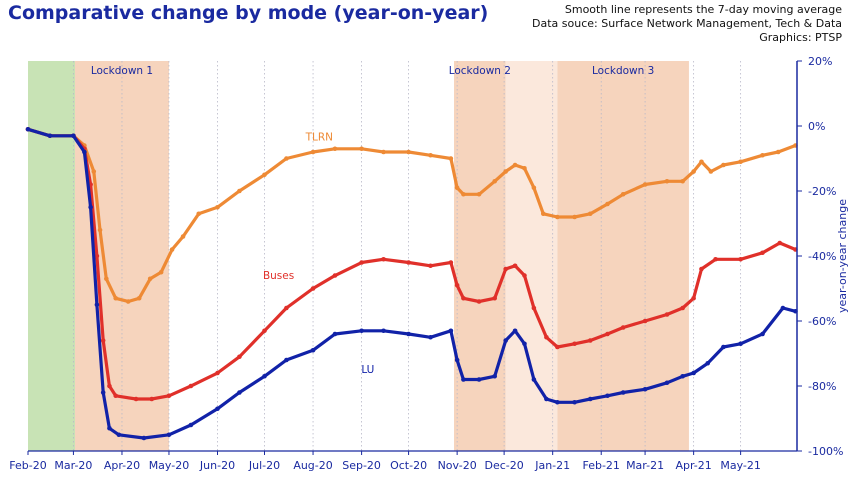 This screenshot has height=479, width=850. What do you see at coordinates (122, 71) in the screenshot?
I see `period-label-1: Lockdown 1` at bounding box center [122, 71].